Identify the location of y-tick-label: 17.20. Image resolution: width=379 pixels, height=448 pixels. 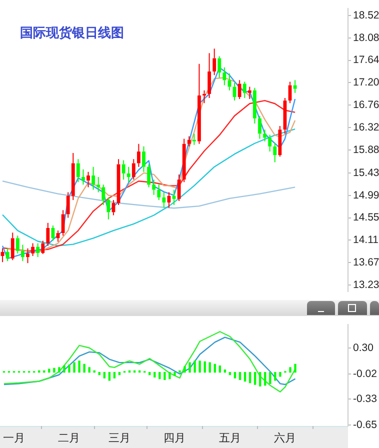
(366, 82).